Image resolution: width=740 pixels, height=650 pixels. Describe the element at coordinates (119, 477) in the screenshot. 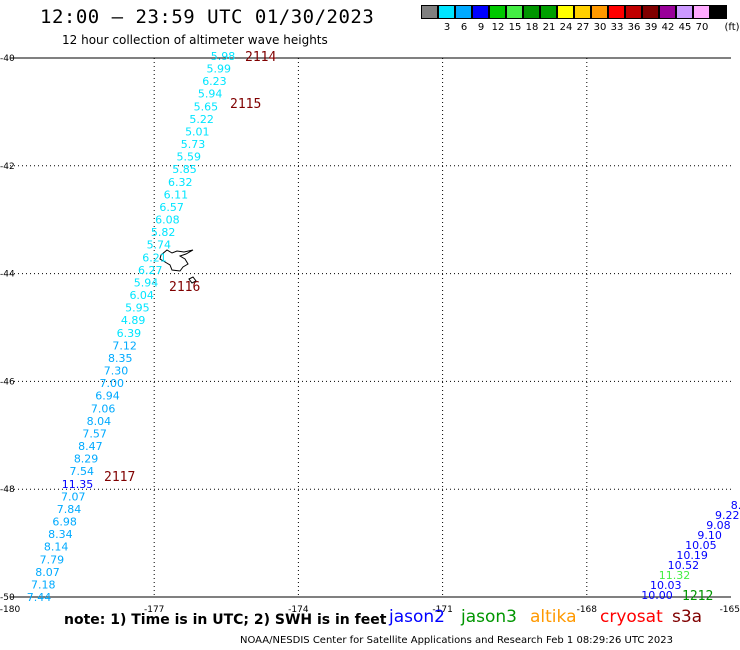

I see `pass-time-label: 2117` at that location.